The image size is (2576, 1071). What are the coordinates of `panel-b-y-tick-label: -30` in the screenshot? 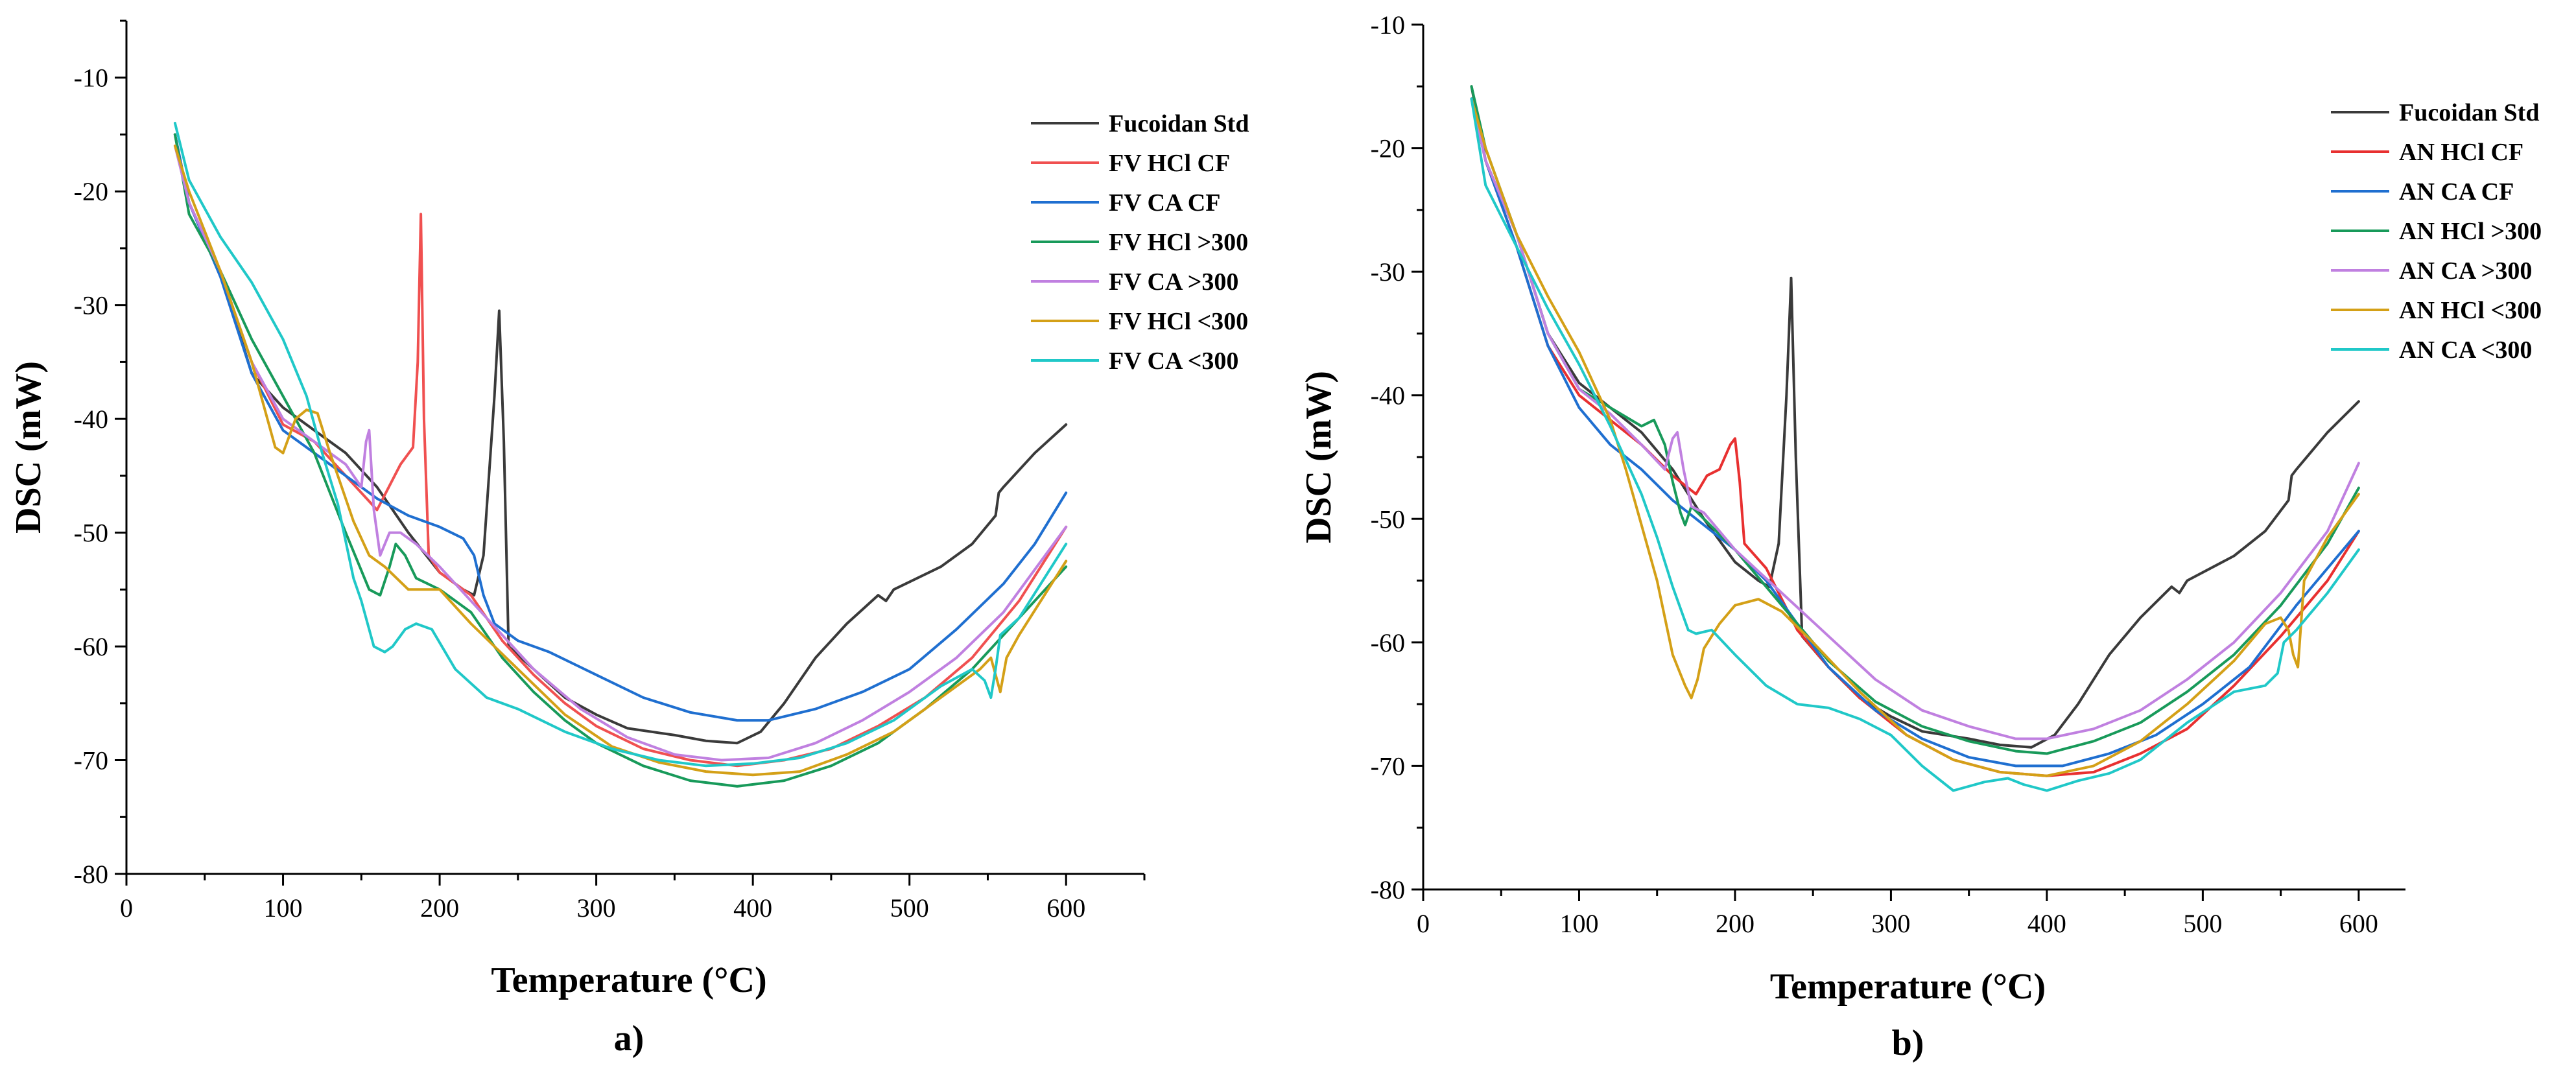 It's located at (1388, 272).